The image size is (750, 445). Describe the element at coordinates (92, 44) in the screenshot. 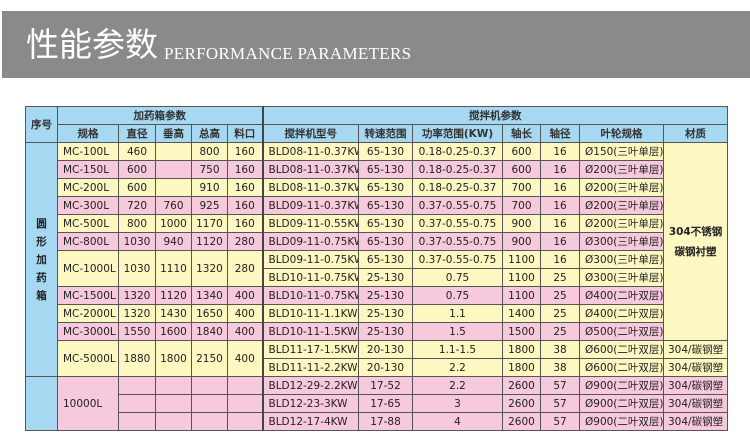

I see `section-title: 性能参数` at that location.